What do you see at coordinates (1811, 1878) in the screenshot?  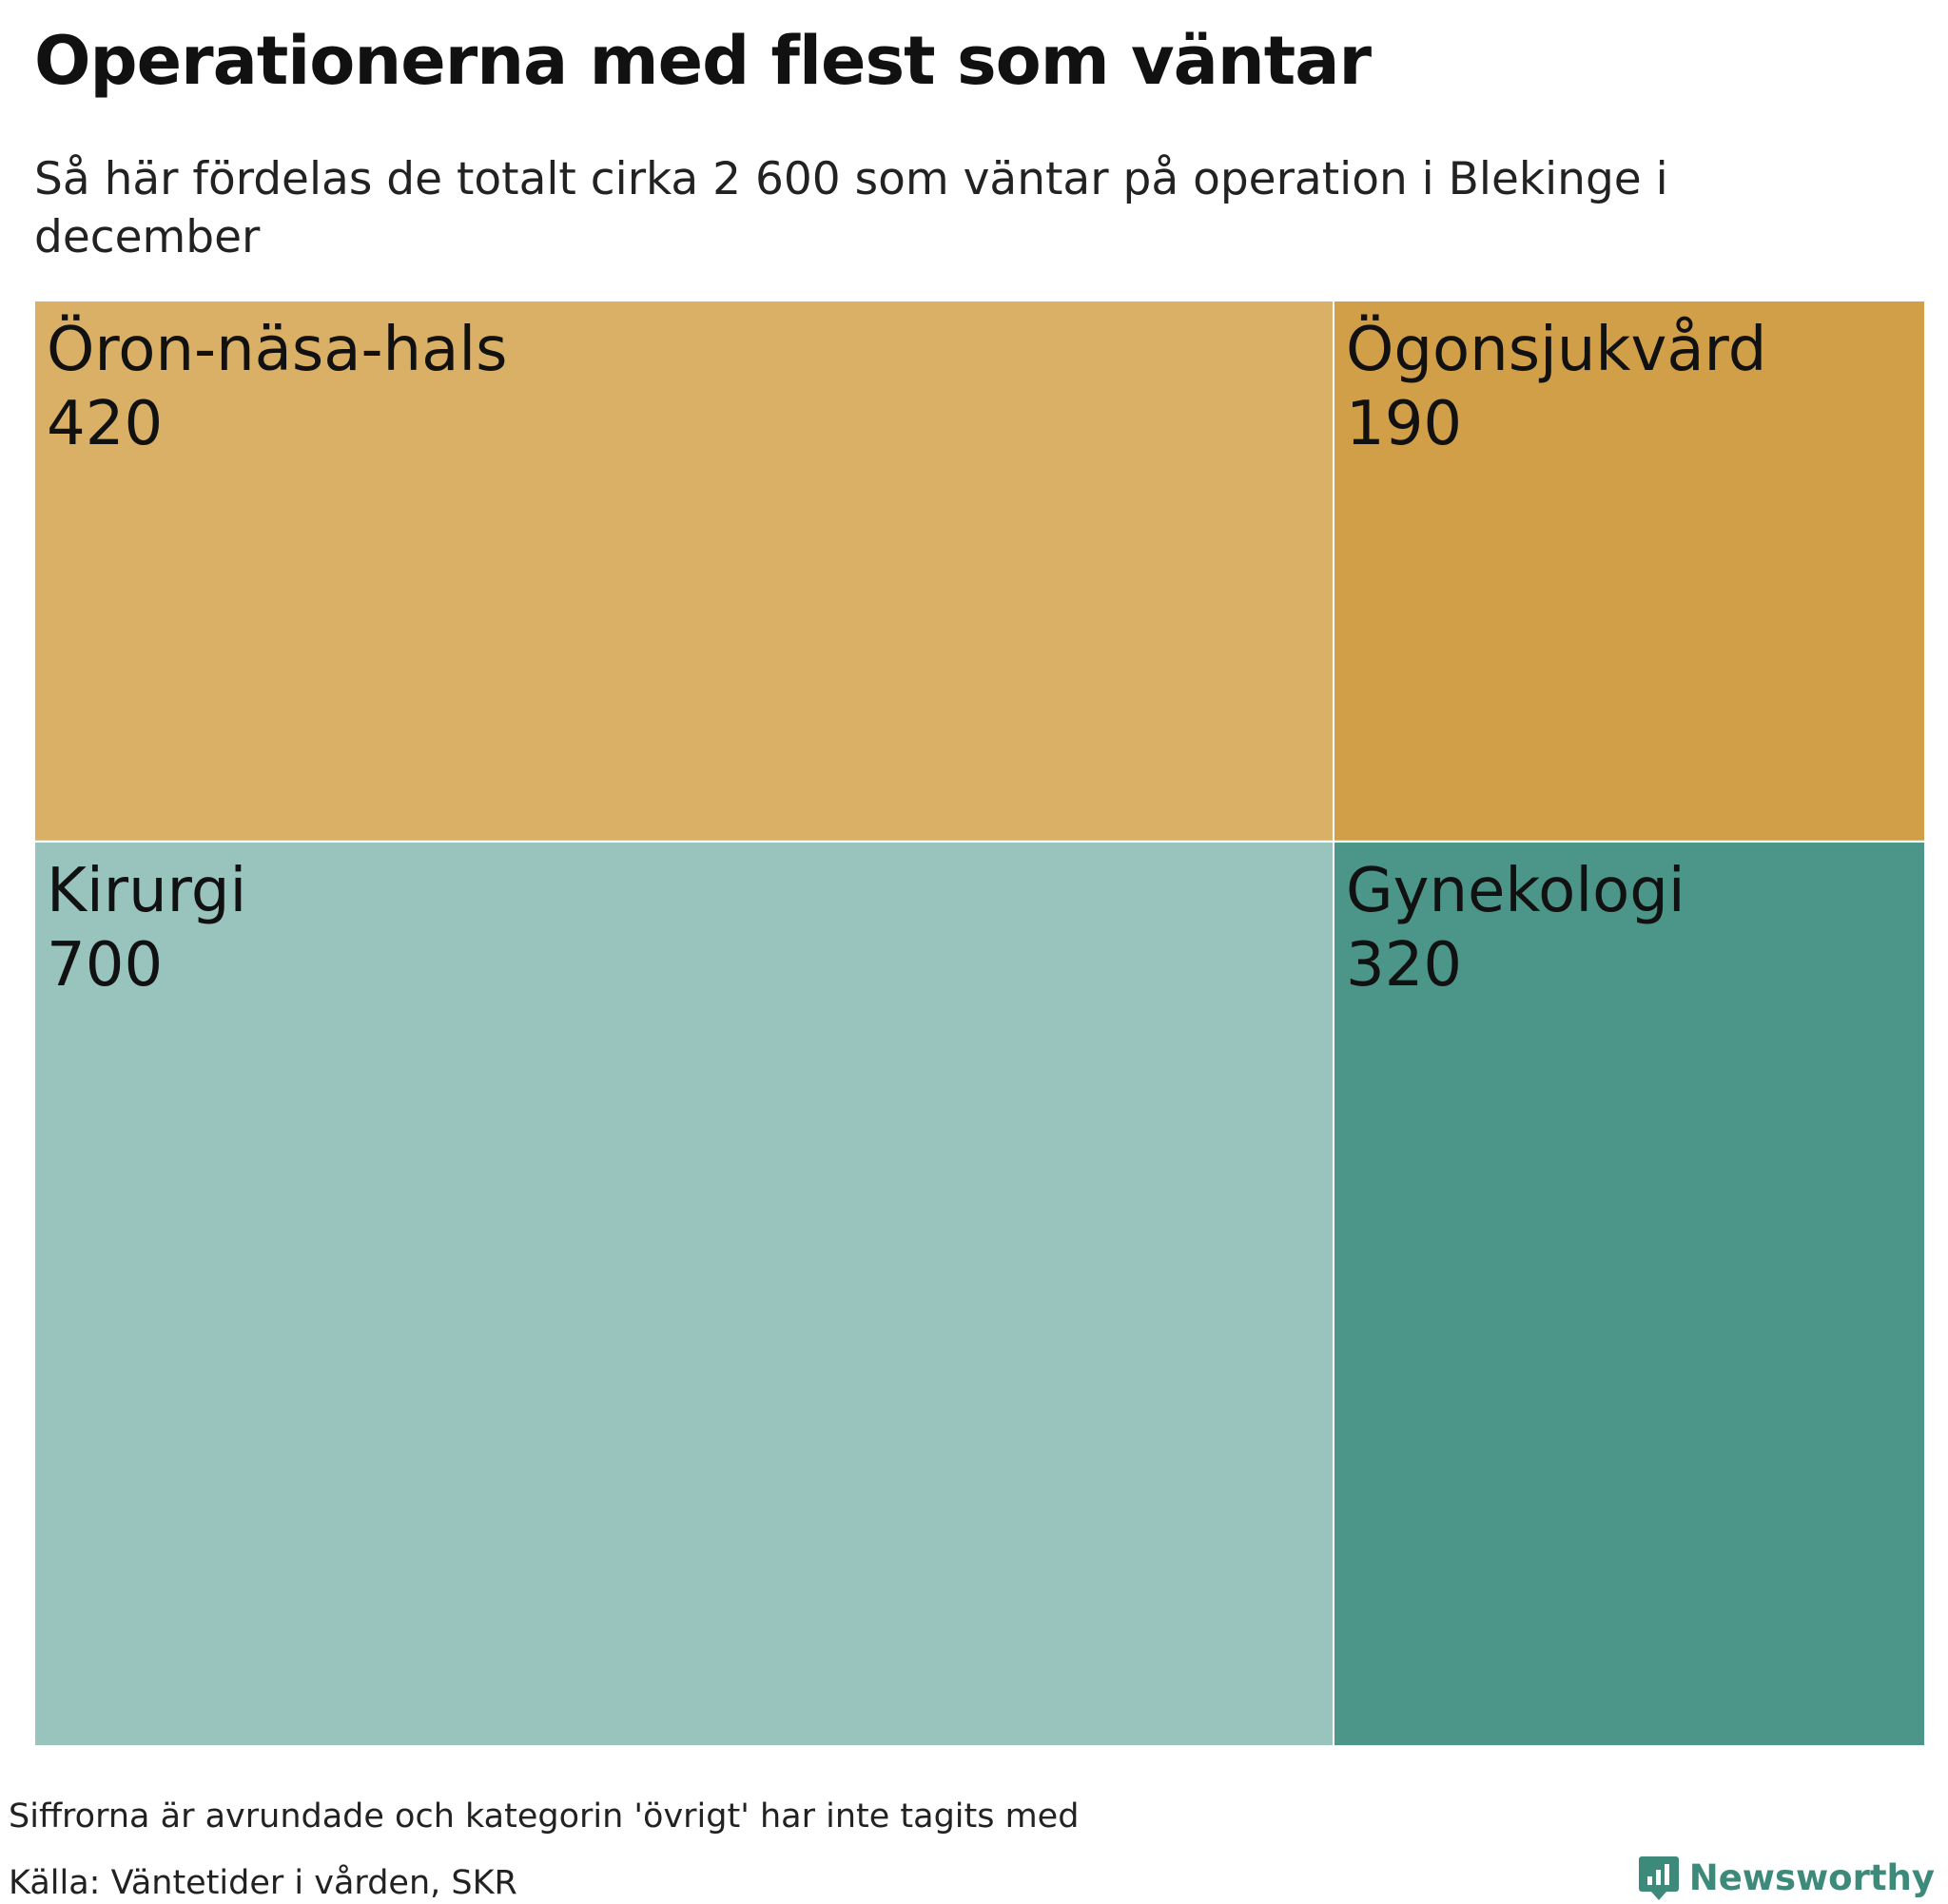 I see `brand-name: Newsworthy` at bounding box center [1811, 1878].